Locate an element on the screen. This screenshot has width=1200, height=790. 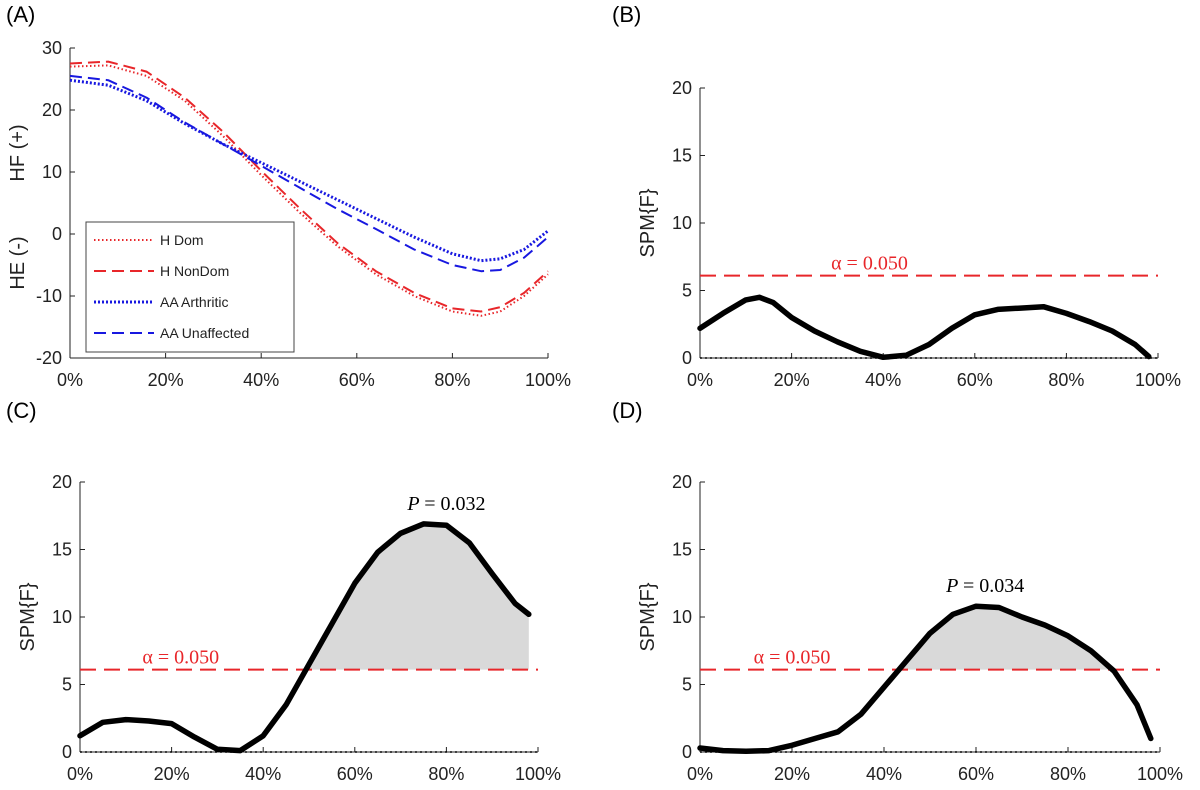
series-line-h-dom is located at coordinates (309, 190).